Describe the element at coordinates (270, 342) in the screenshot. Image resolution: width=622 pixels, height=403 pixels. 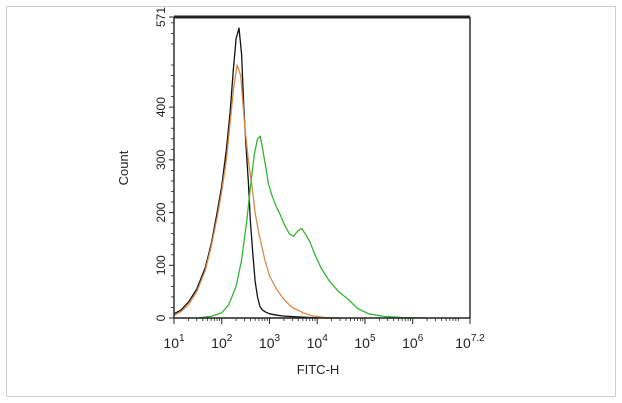
I see `x-tick-label: 10³` at that location.